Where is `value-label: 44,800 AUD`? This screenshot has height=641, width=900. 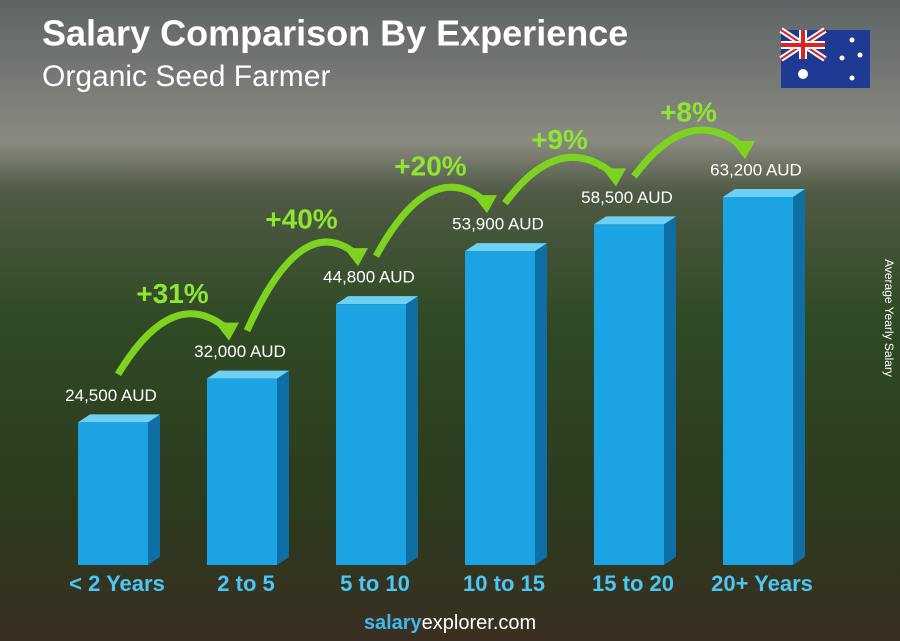
value-label: 44,800 AUD is located at coordinates (369, 277).